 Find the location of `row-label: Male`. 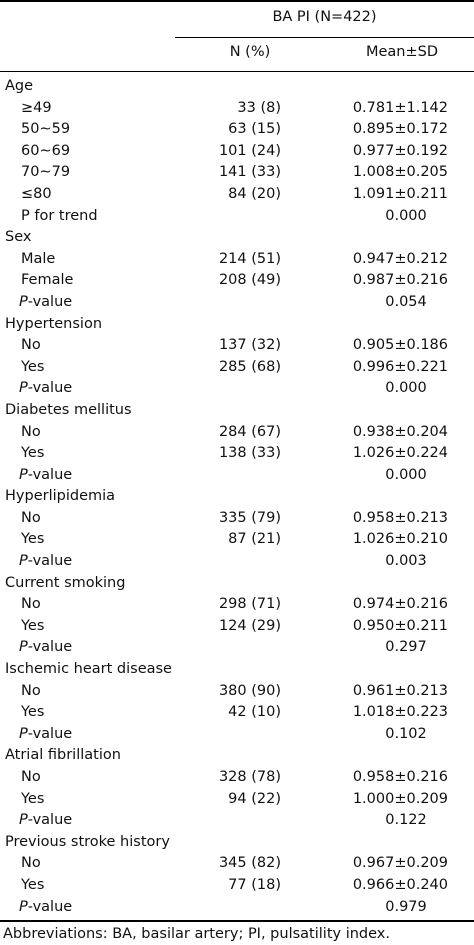

row-label: Male is located at coordinates (38, 258).